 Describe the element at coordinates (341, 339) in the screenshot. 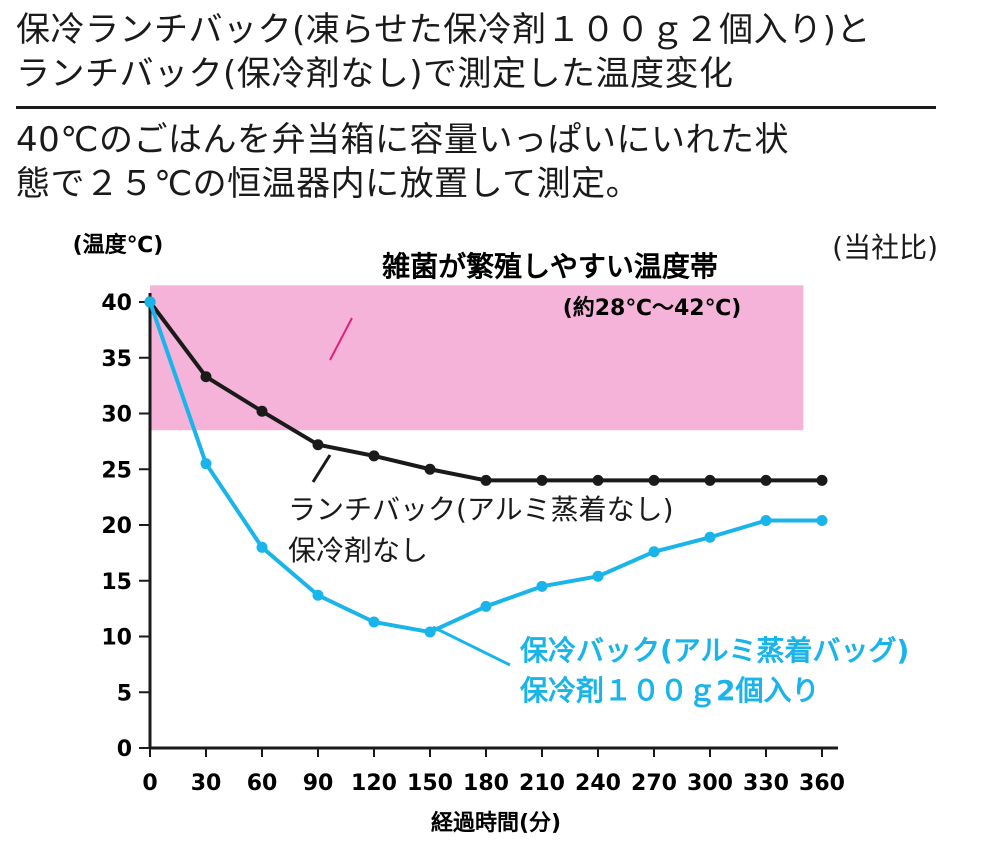

I see `band-pointer-line` at that location.